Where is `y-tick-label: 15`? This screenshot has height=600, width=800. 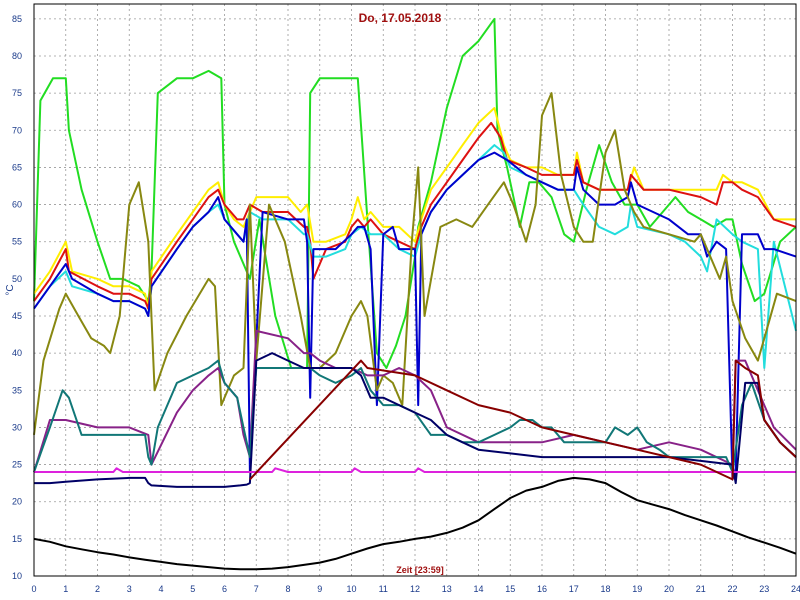
y-tick-label: 15 is located at coordinates (17, 539).